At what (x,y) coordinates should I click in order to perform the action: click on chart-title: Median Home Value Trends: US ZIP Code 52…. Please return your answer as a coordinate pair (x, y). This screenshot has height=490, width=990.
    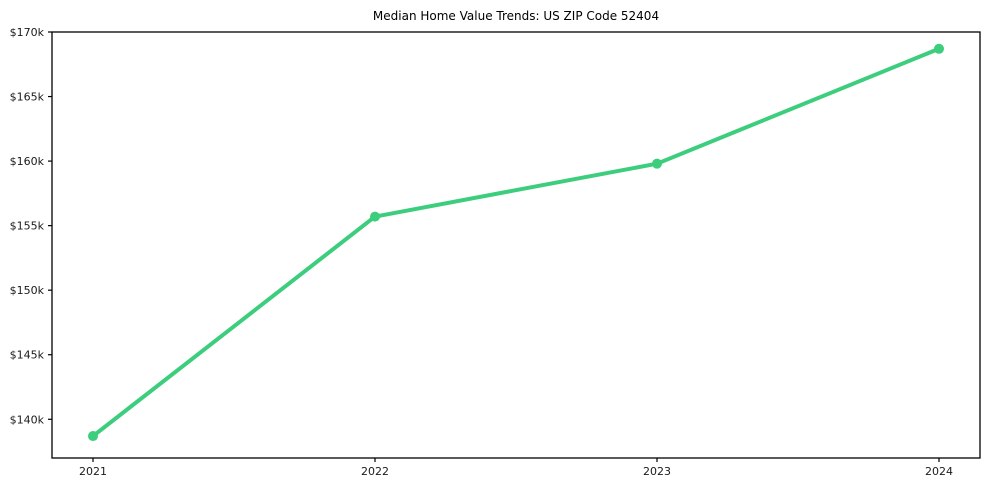
    Looking at the image, I should click on (516, 16).